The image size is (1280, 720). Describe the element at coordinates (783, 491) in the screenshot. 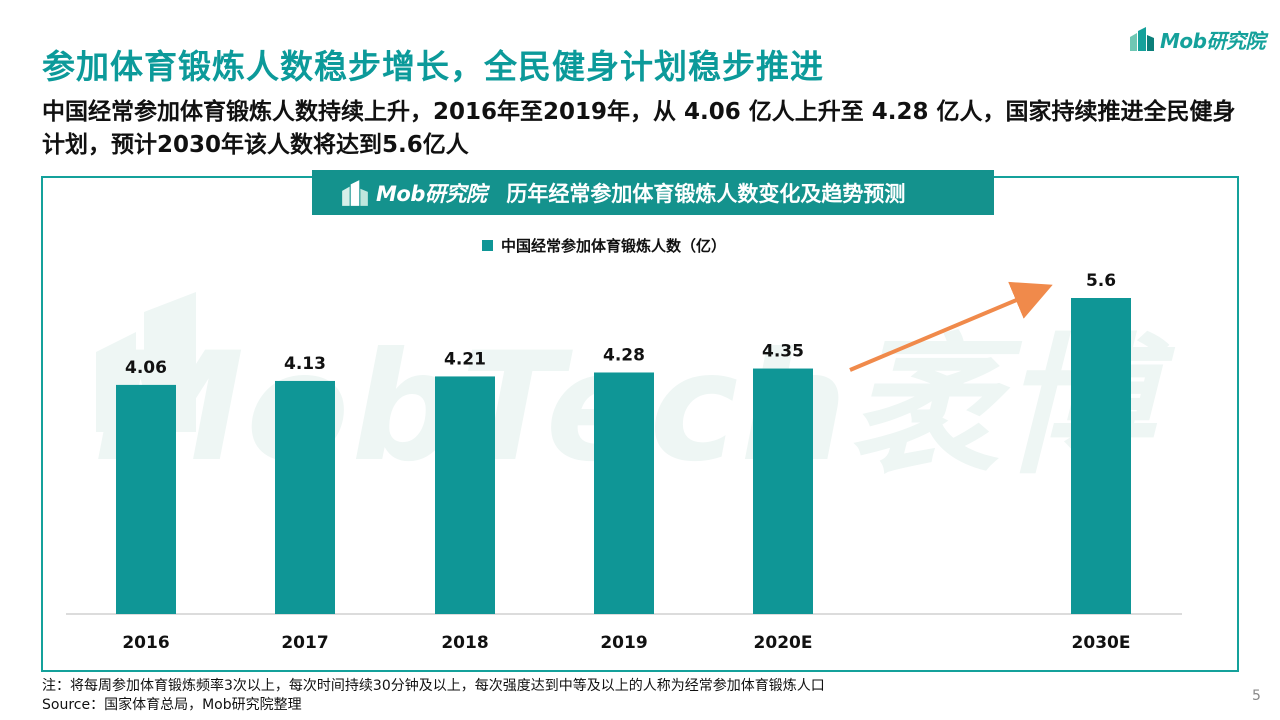

I see `bar-2020E` at that location.